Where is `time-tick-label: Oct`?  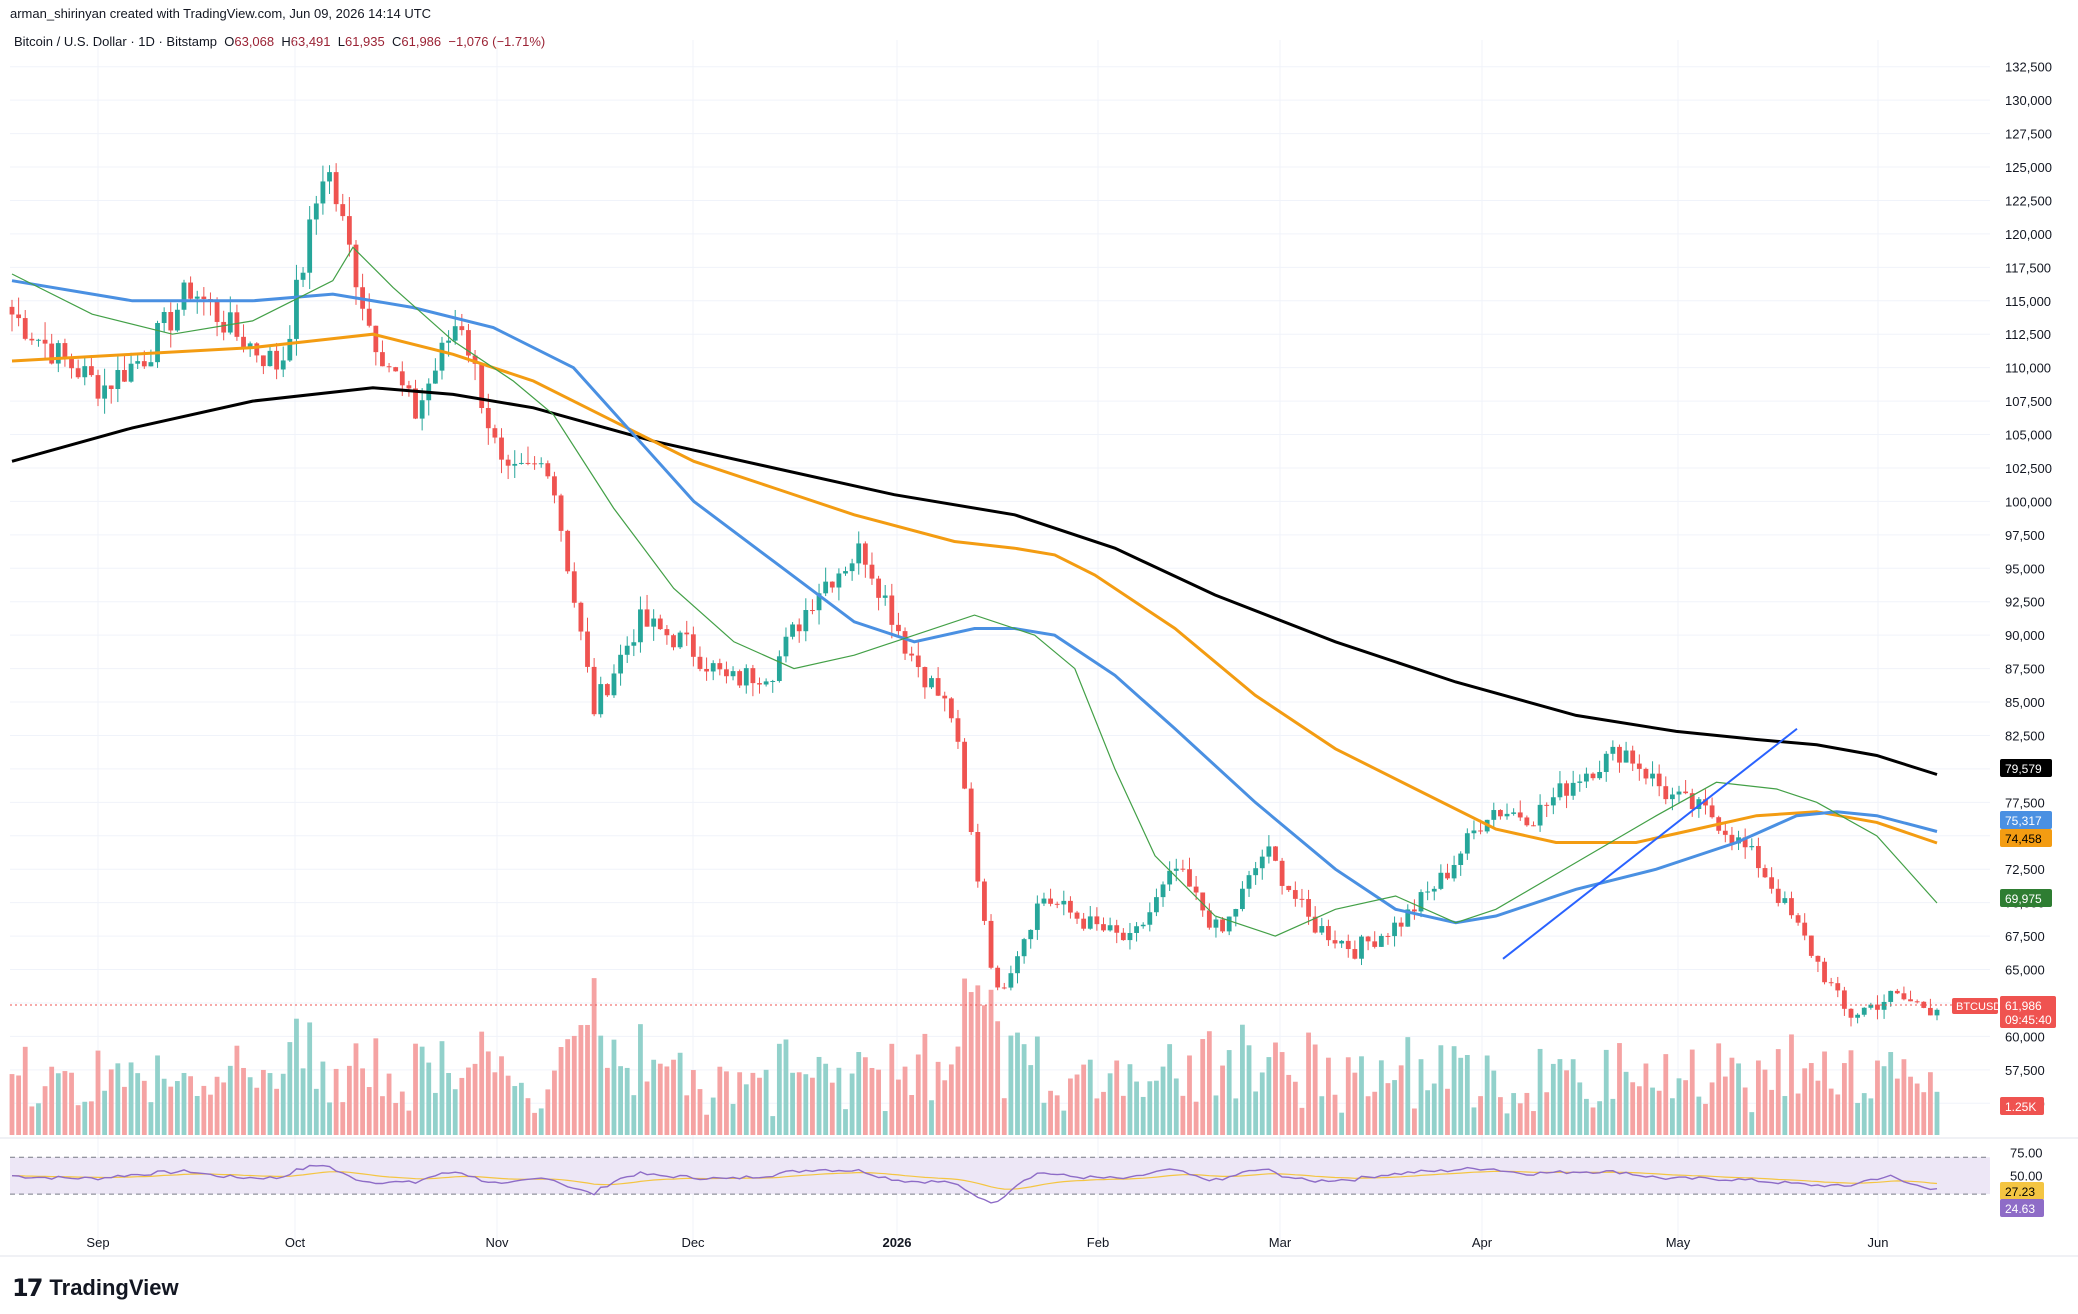
time-tick-label: Oct is located at coordinates (295, 1242).